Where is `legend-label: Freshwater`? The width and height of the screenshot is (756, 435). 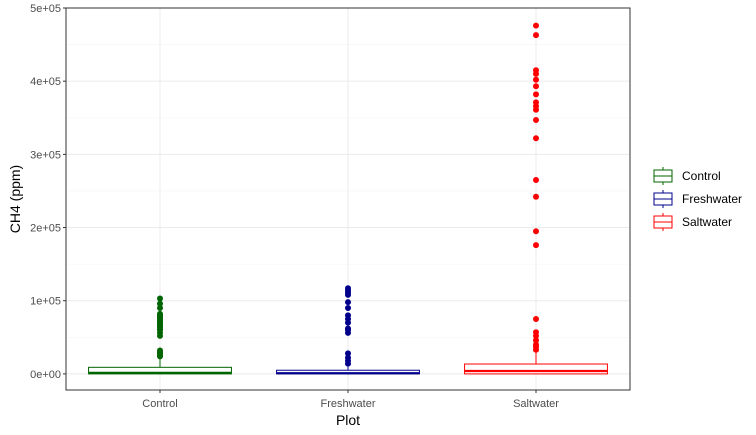 legend-label: Freshwater is located at coordinates (712, 199).